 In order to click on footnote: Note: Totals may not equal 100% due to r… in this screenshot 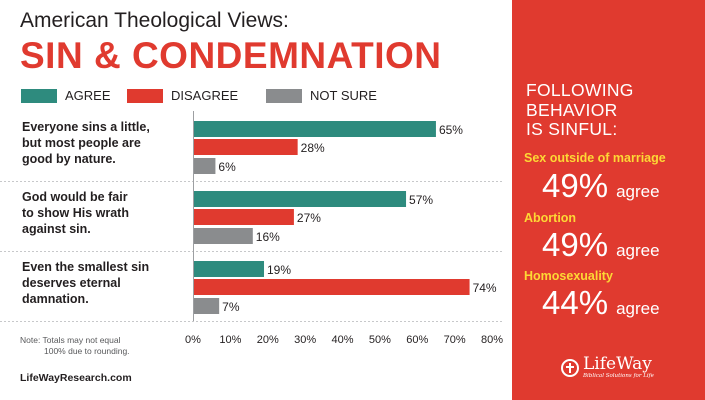, I will do `click(95, 346)`.